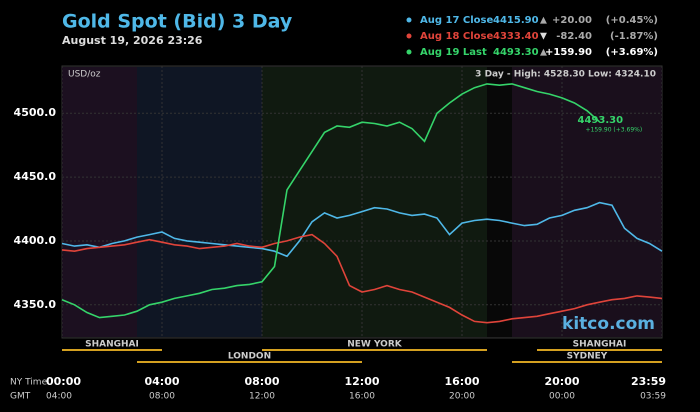 The image size is (700, 412). What do you see at coordinates (516, 20) in the screenshot?
I see `legend-close: 4415.90` at bounding box center [516, 20].